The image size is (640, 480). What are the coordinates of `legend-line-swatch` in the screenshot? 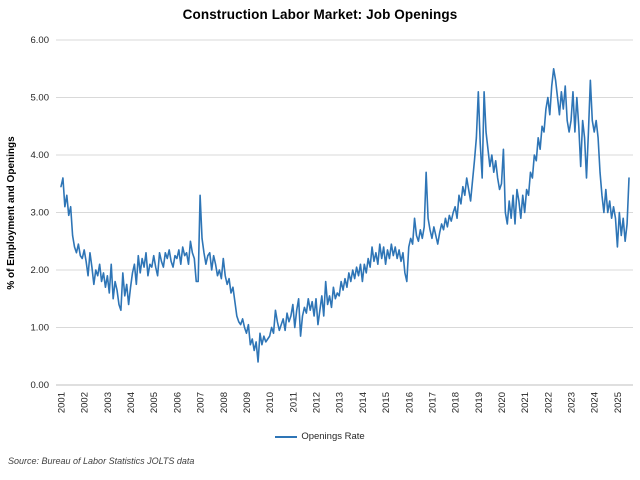 It's located at (286, 436).